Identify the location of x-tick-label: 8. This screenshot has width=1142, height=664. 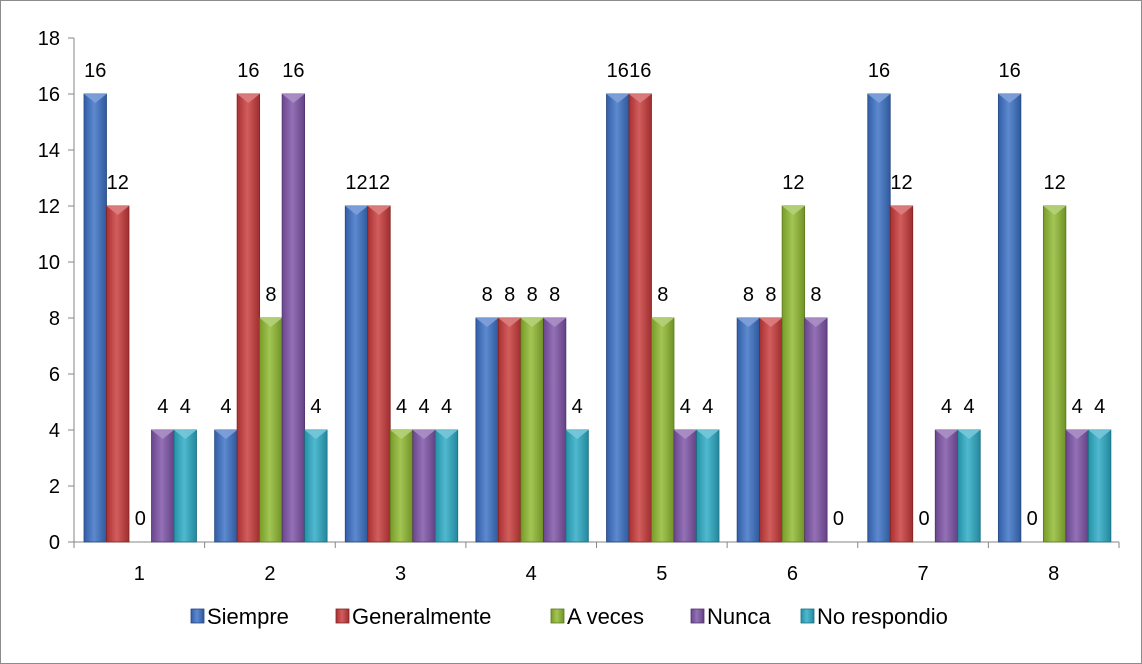
(1053, 574).